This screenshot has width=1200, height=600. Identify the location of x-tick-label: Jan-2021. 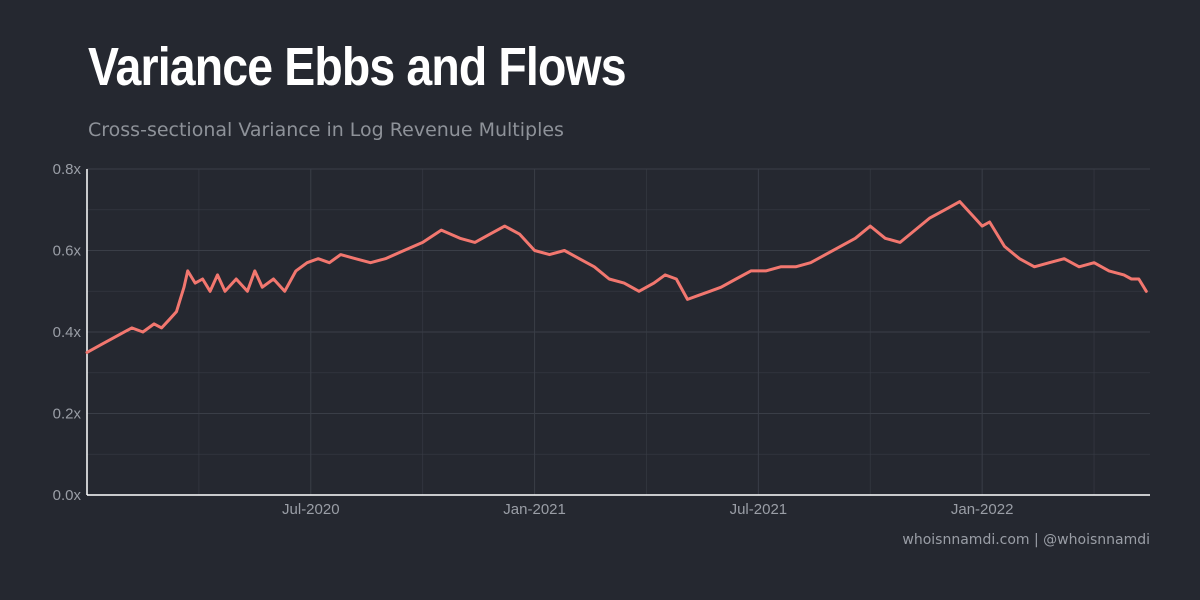
(534, 509).